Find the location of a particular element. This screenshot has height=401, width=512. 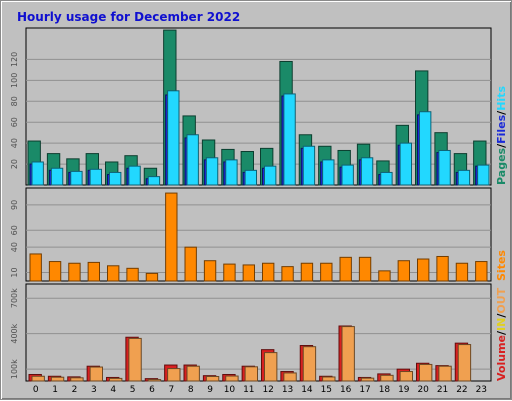

legend: Volume/IN/OUT is located at coordinates (501, 334).